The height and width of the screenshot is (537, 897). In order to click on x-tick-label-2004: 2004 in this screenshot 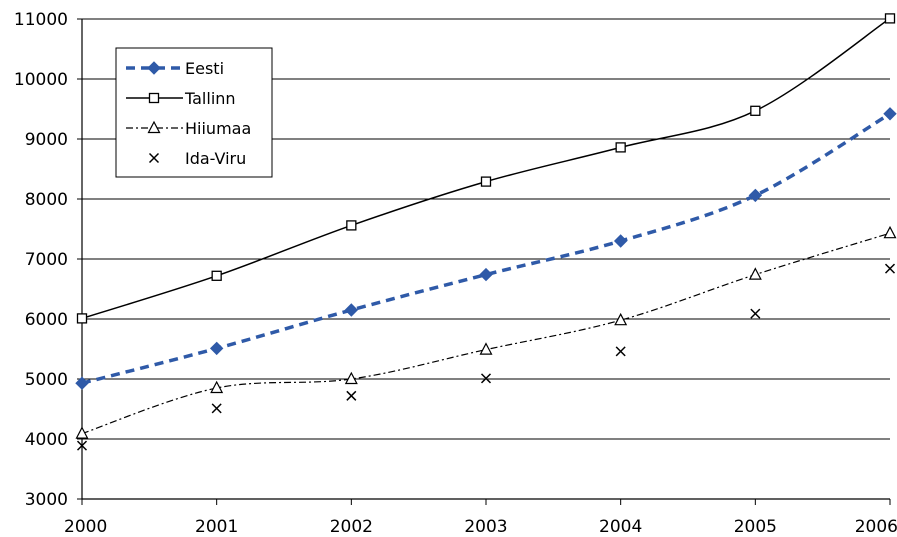, I will do `click(620, 527)`.